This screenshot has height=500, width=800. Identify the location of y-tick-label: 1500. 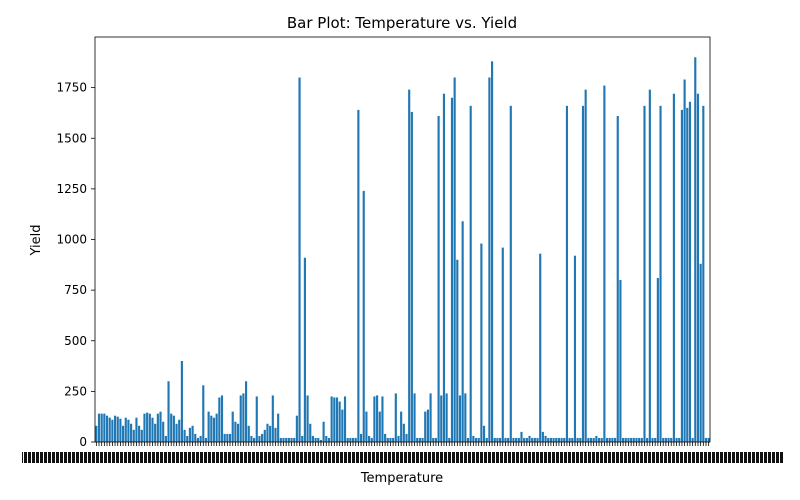
(71, 138).